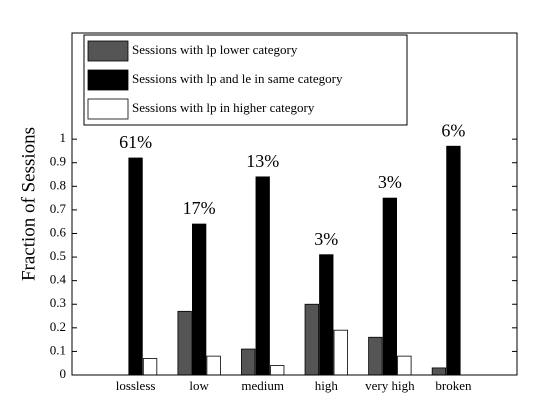 The width and height of the screenshot is (560, 420). I want to click on legend-label: Sessions with lp in higher category, so click(223, 107).